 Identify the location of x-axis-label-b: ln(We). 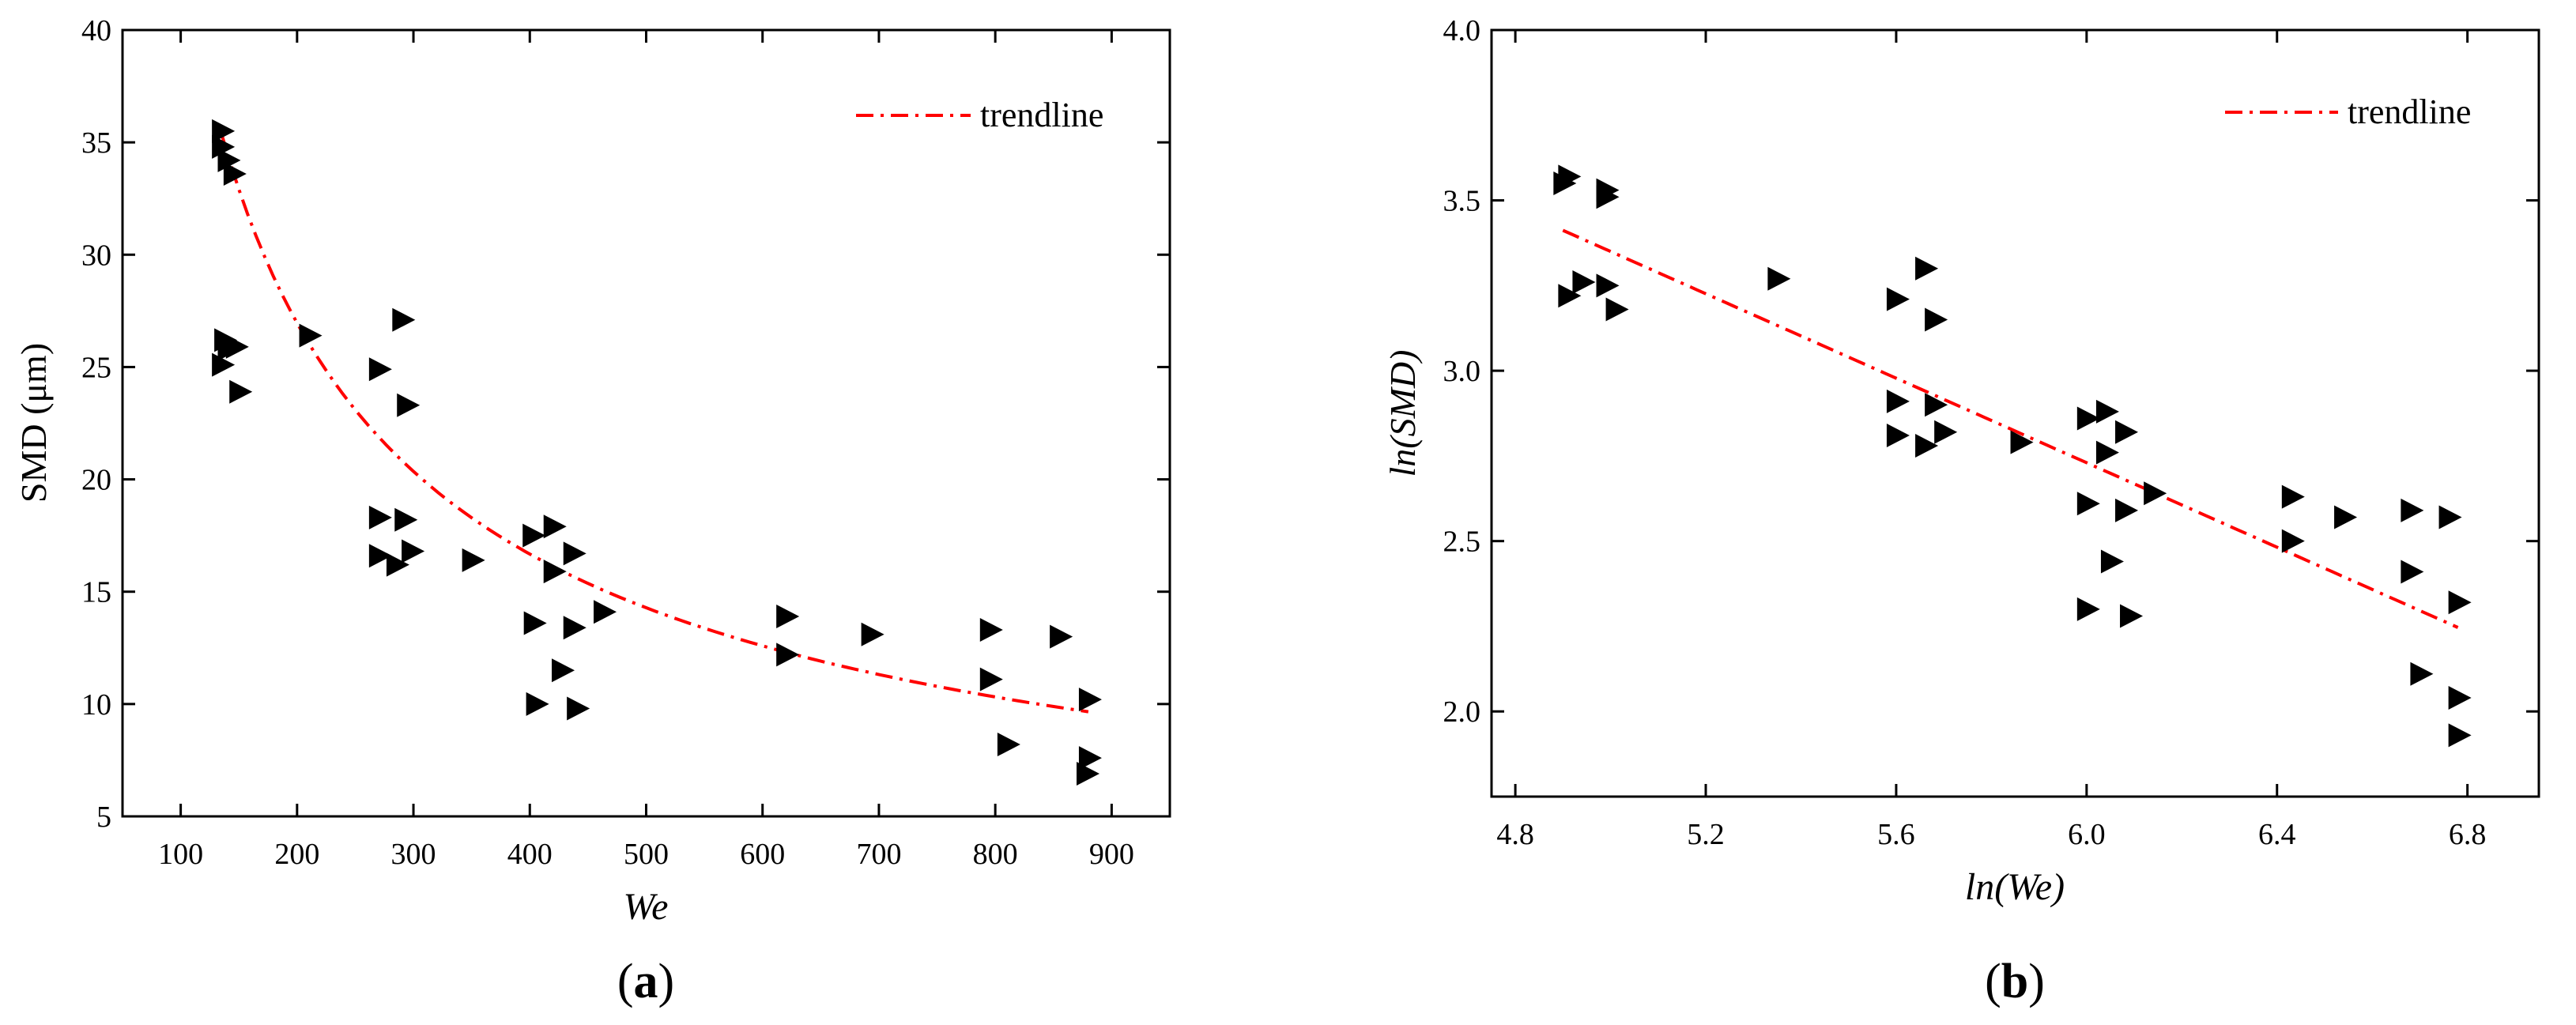
(2015, 887).